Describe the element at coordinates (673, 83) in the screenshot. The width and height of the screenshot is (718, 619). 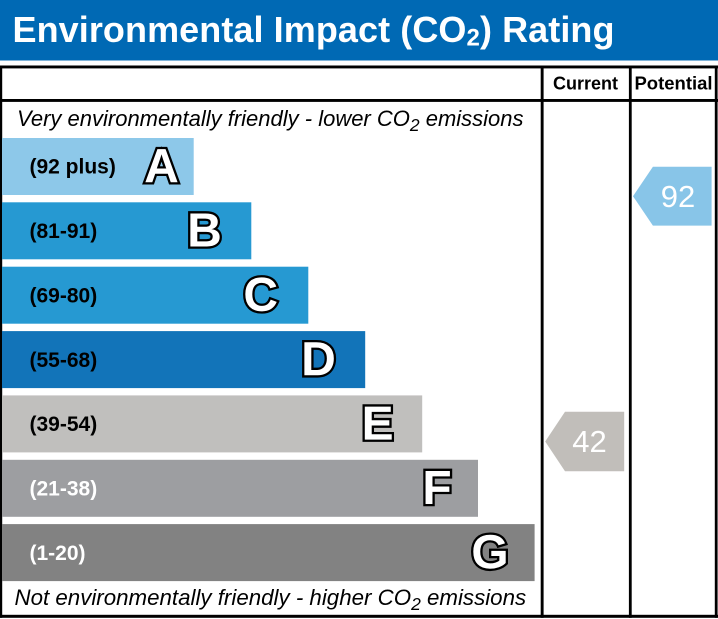
I see `svg-text: Potential` at that location.